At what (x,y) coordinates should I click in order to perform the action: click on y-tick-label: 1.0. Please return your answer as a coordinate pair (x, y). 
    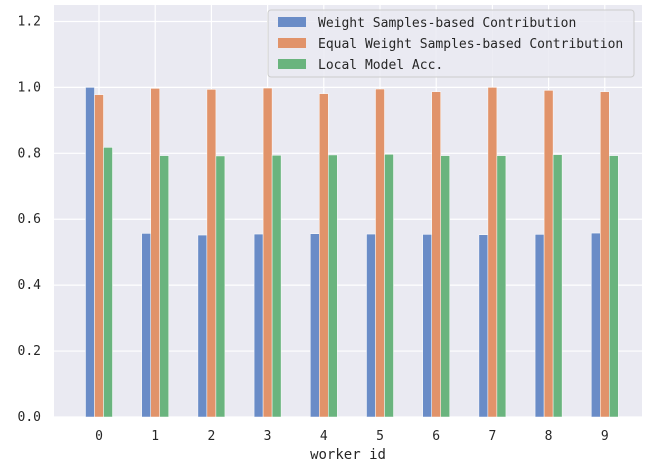
    Looking at the image, I should click on (29, 87).